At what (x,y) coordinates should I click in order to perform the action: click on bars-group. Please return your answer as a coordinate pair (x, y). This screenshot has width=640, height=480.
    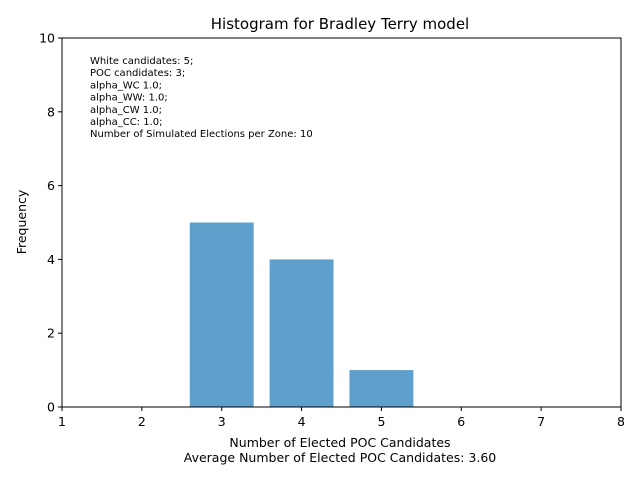
    Looking at the image, I should click on (301, 314).